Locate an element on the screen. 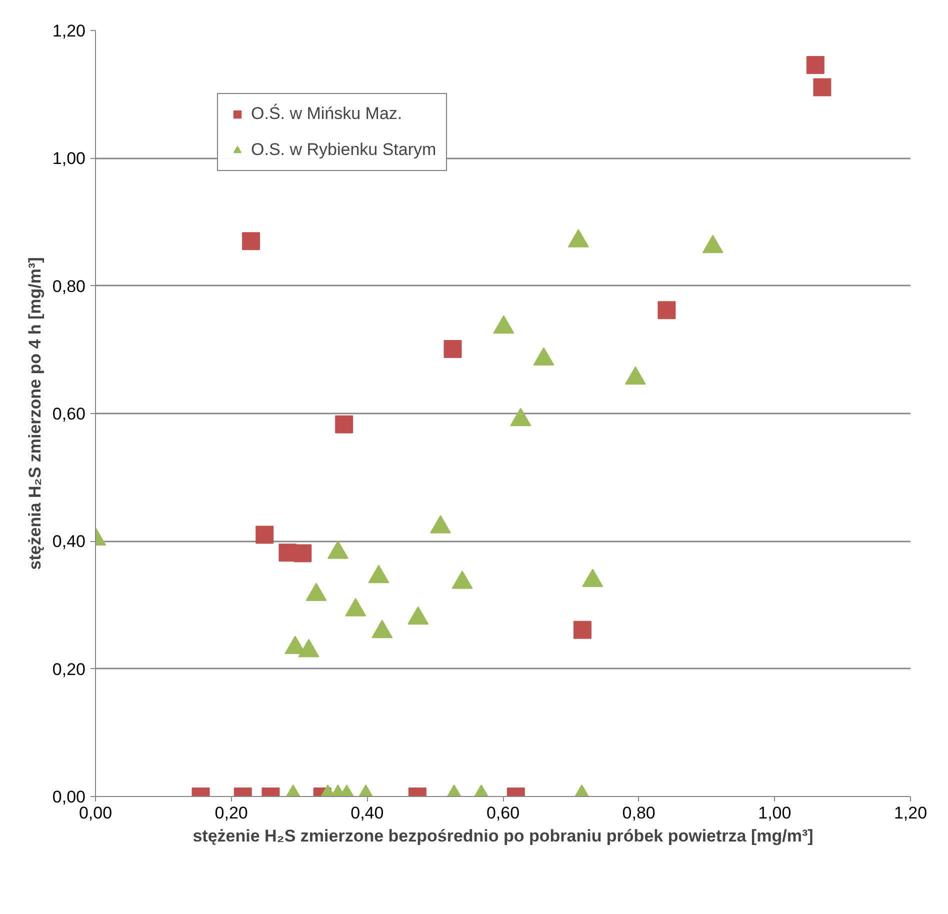  x-tick-label: 1,20 is located at coordinates (911, 813).